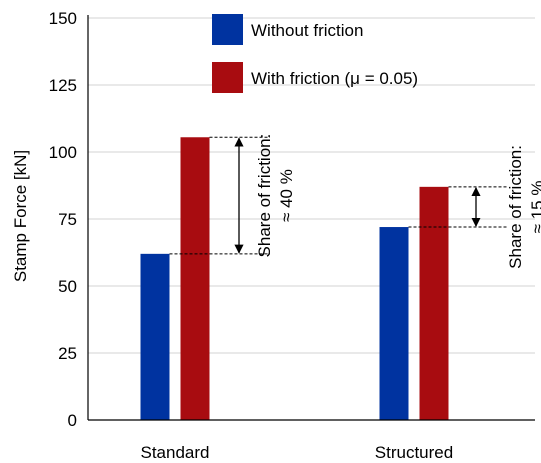 This screenshot has height=463, width=541. What do you see at coordinates (414, 452) in the screenshot?
I see `x-tick-label: Structured` at bounding box center [414, 452].